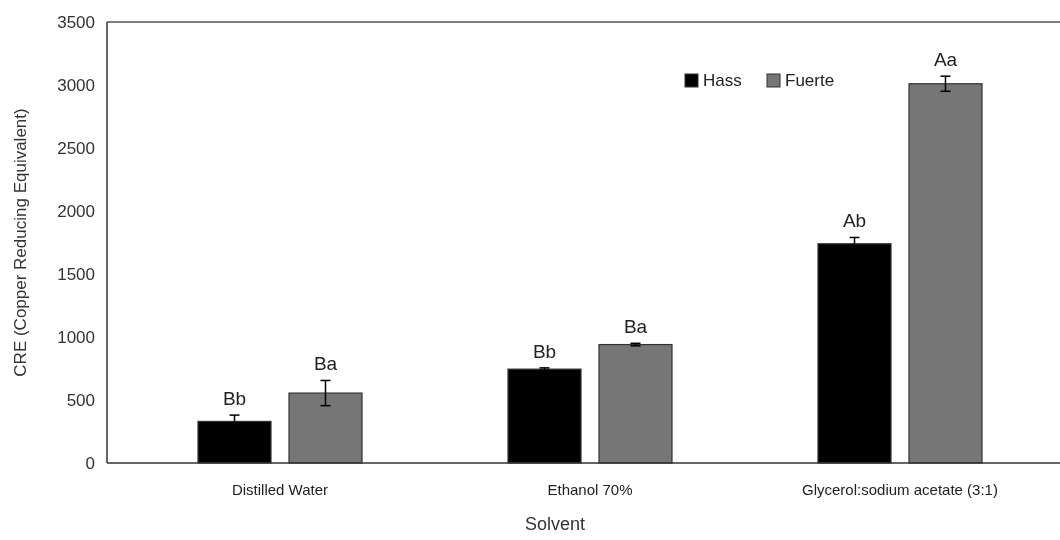  What do you see at coordinates (945, 60) in the screenshot?
I see `data-label: Aa` at bounding box center [945, 60].